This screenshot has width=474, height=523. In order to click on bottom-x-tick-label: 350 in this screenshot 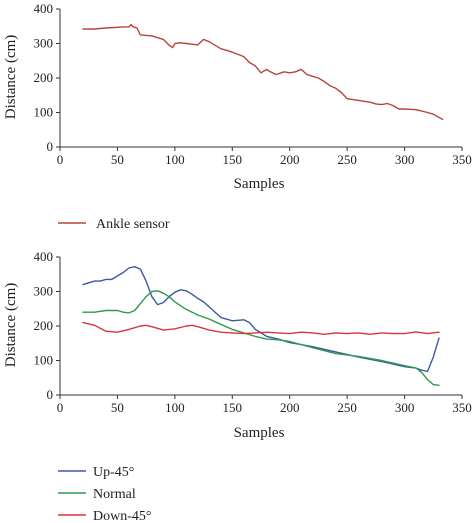, I will do `click(462, 407)`.